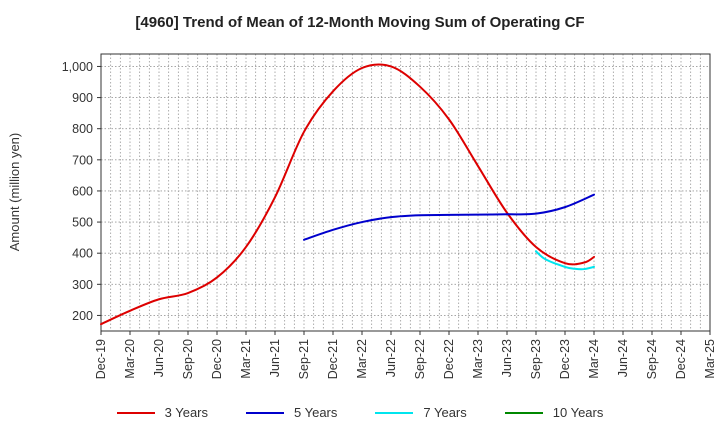  I want to click on x-tick-label: Jun-24, so click(623, 358).